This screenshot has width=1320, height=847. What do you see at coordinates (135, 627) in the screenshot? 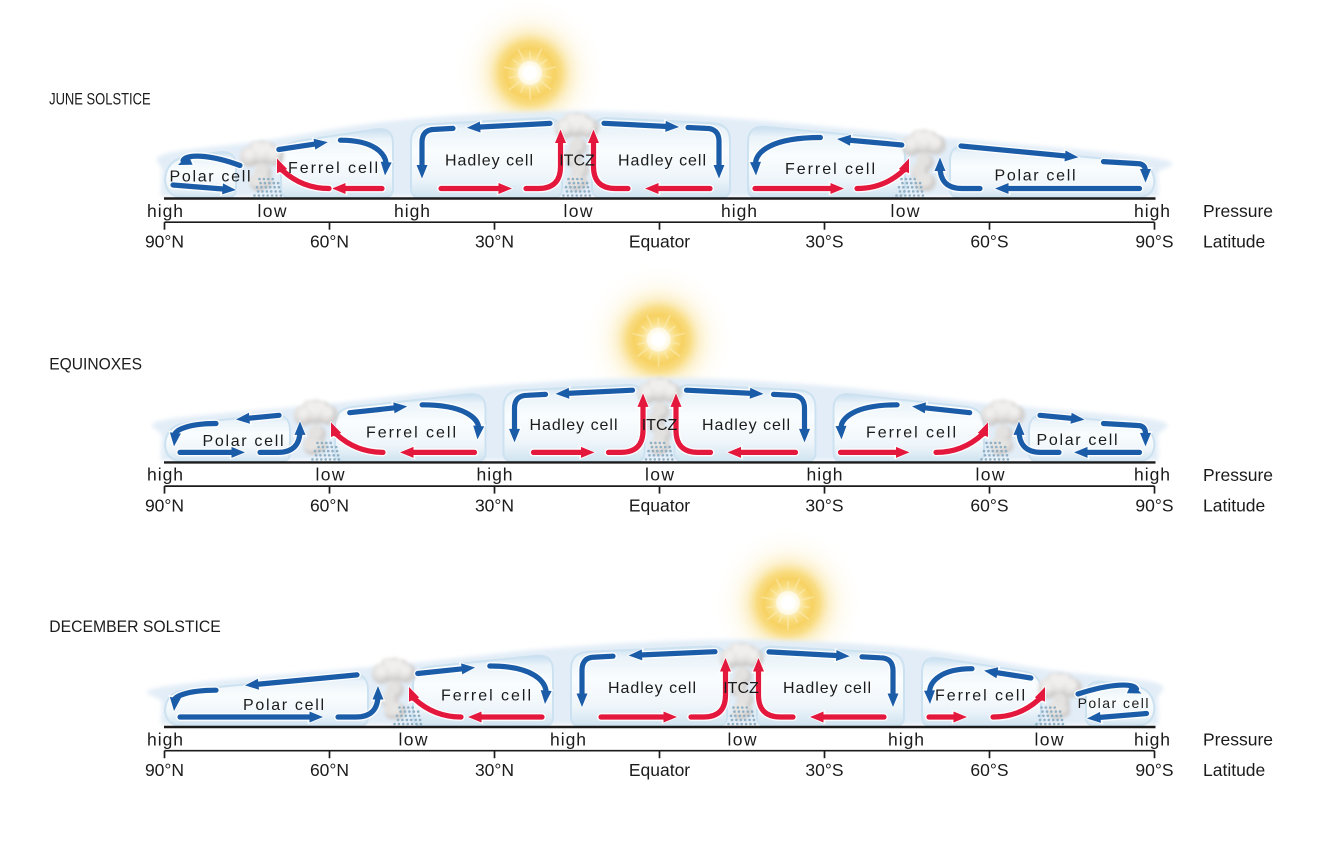
I see `svg-text: DECEMBER SOLSTICE` at bounding box center [135, 627].